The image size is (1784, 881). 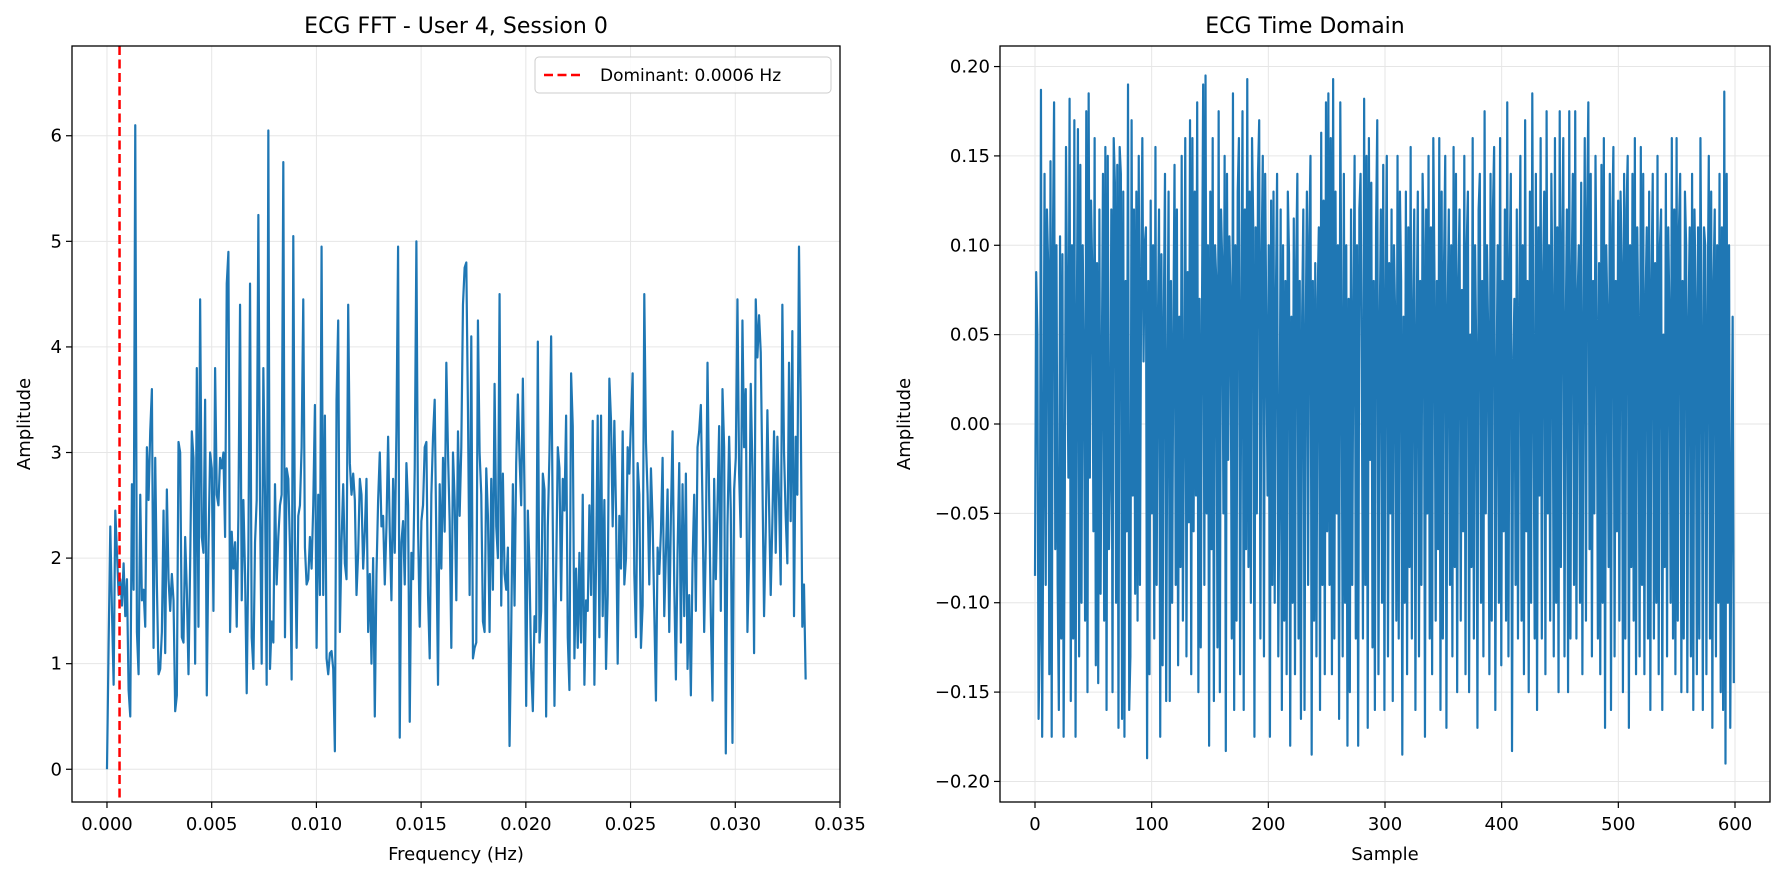 I want to click on x-tick-label: 0.020, so click(x=526, y=824).